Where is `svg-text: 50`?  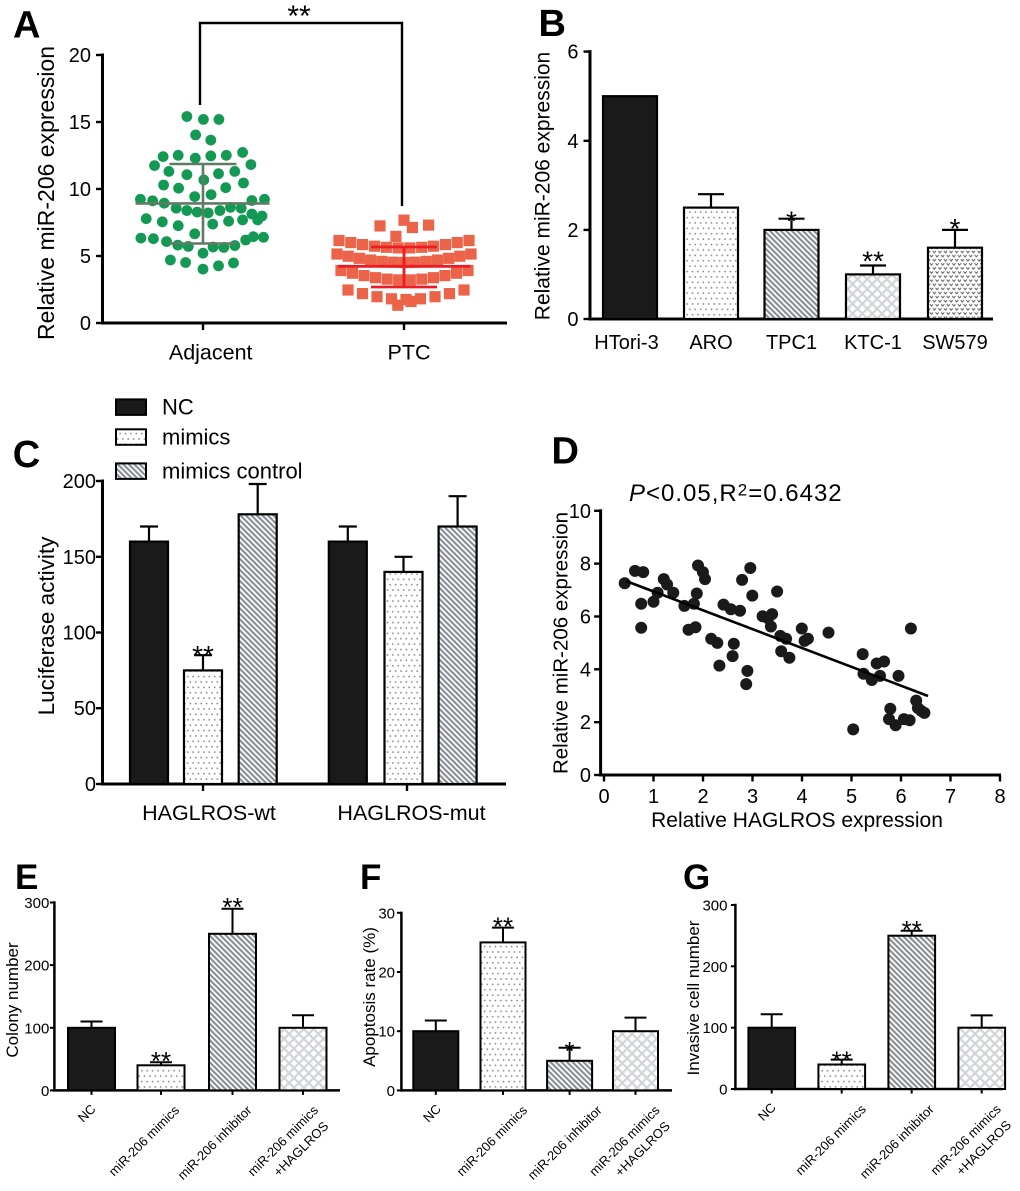 svg-text: 50 is located at coordinates (85, 709).